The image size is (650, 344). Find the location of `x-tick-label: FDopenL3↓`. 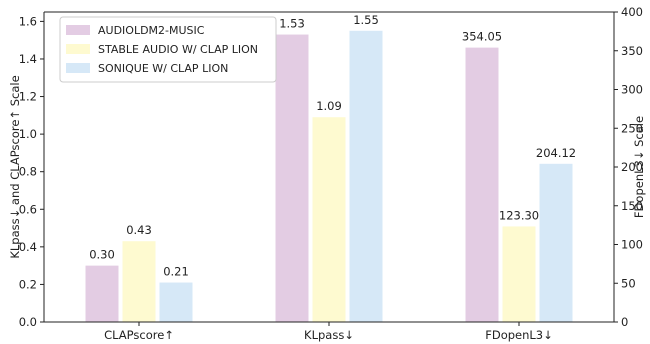

x-tick-label: FDopenL3↓ is located at coordinates (519, 335).